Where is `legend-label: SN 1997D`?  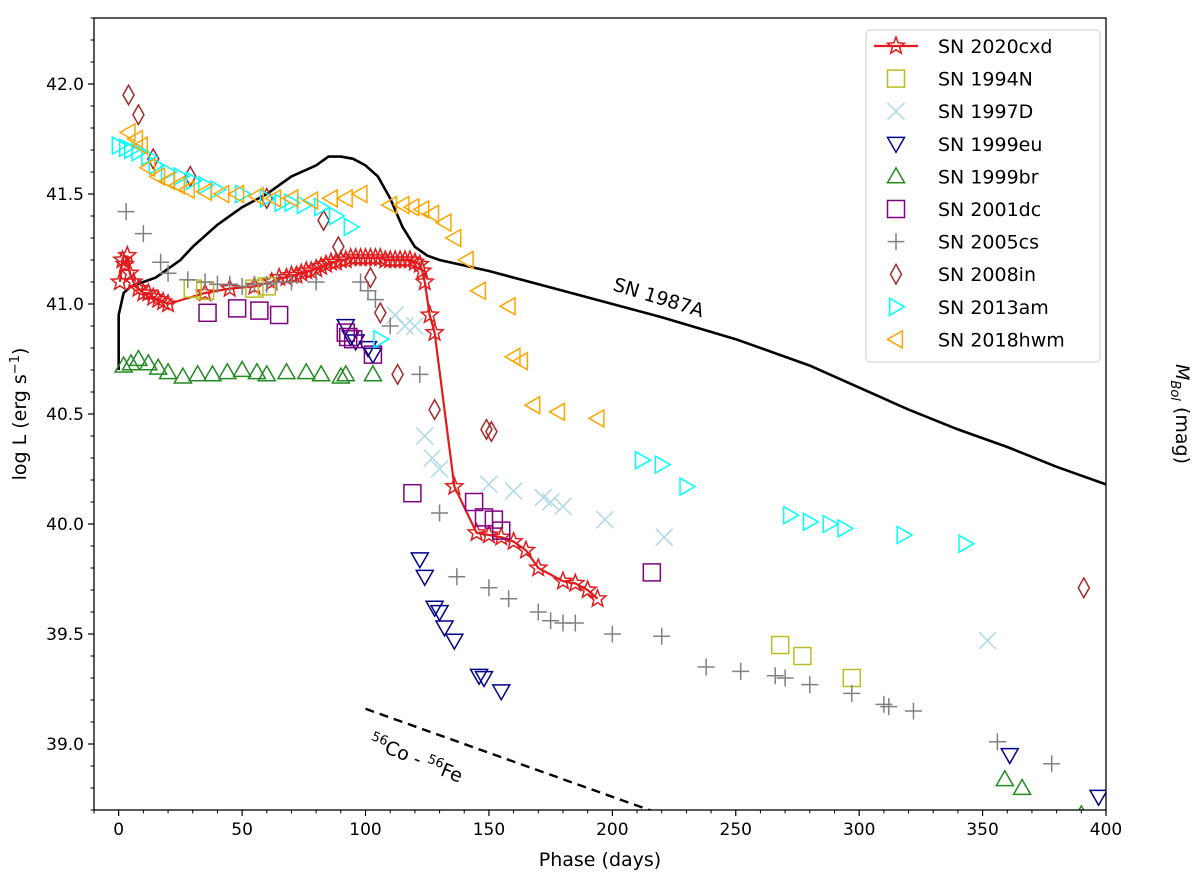 legend-label: SN 1997D is located at coordinates (985, 112).